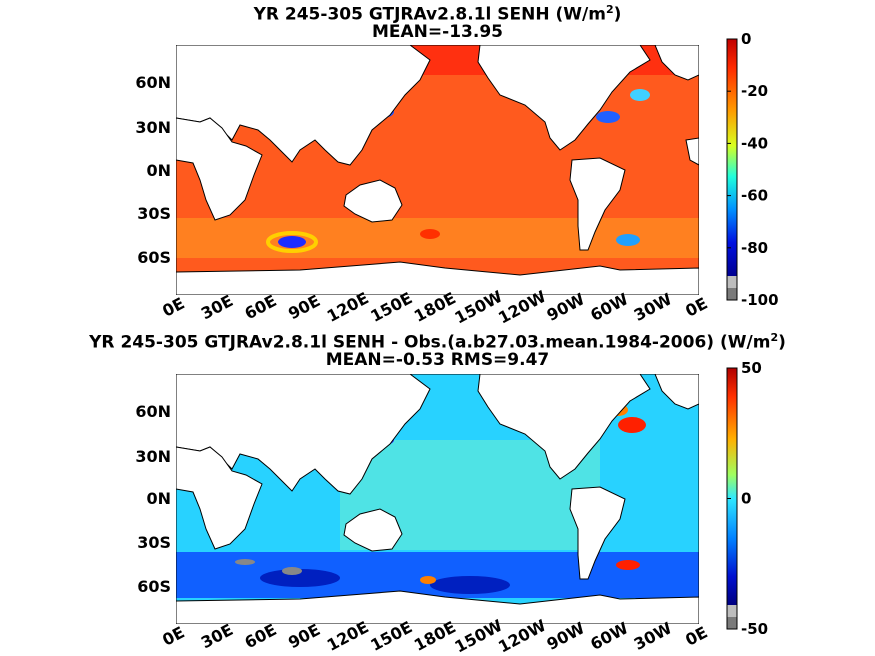 The image size is (875, 656). I want to click on top-colorbar-frame, so click(732, 169).